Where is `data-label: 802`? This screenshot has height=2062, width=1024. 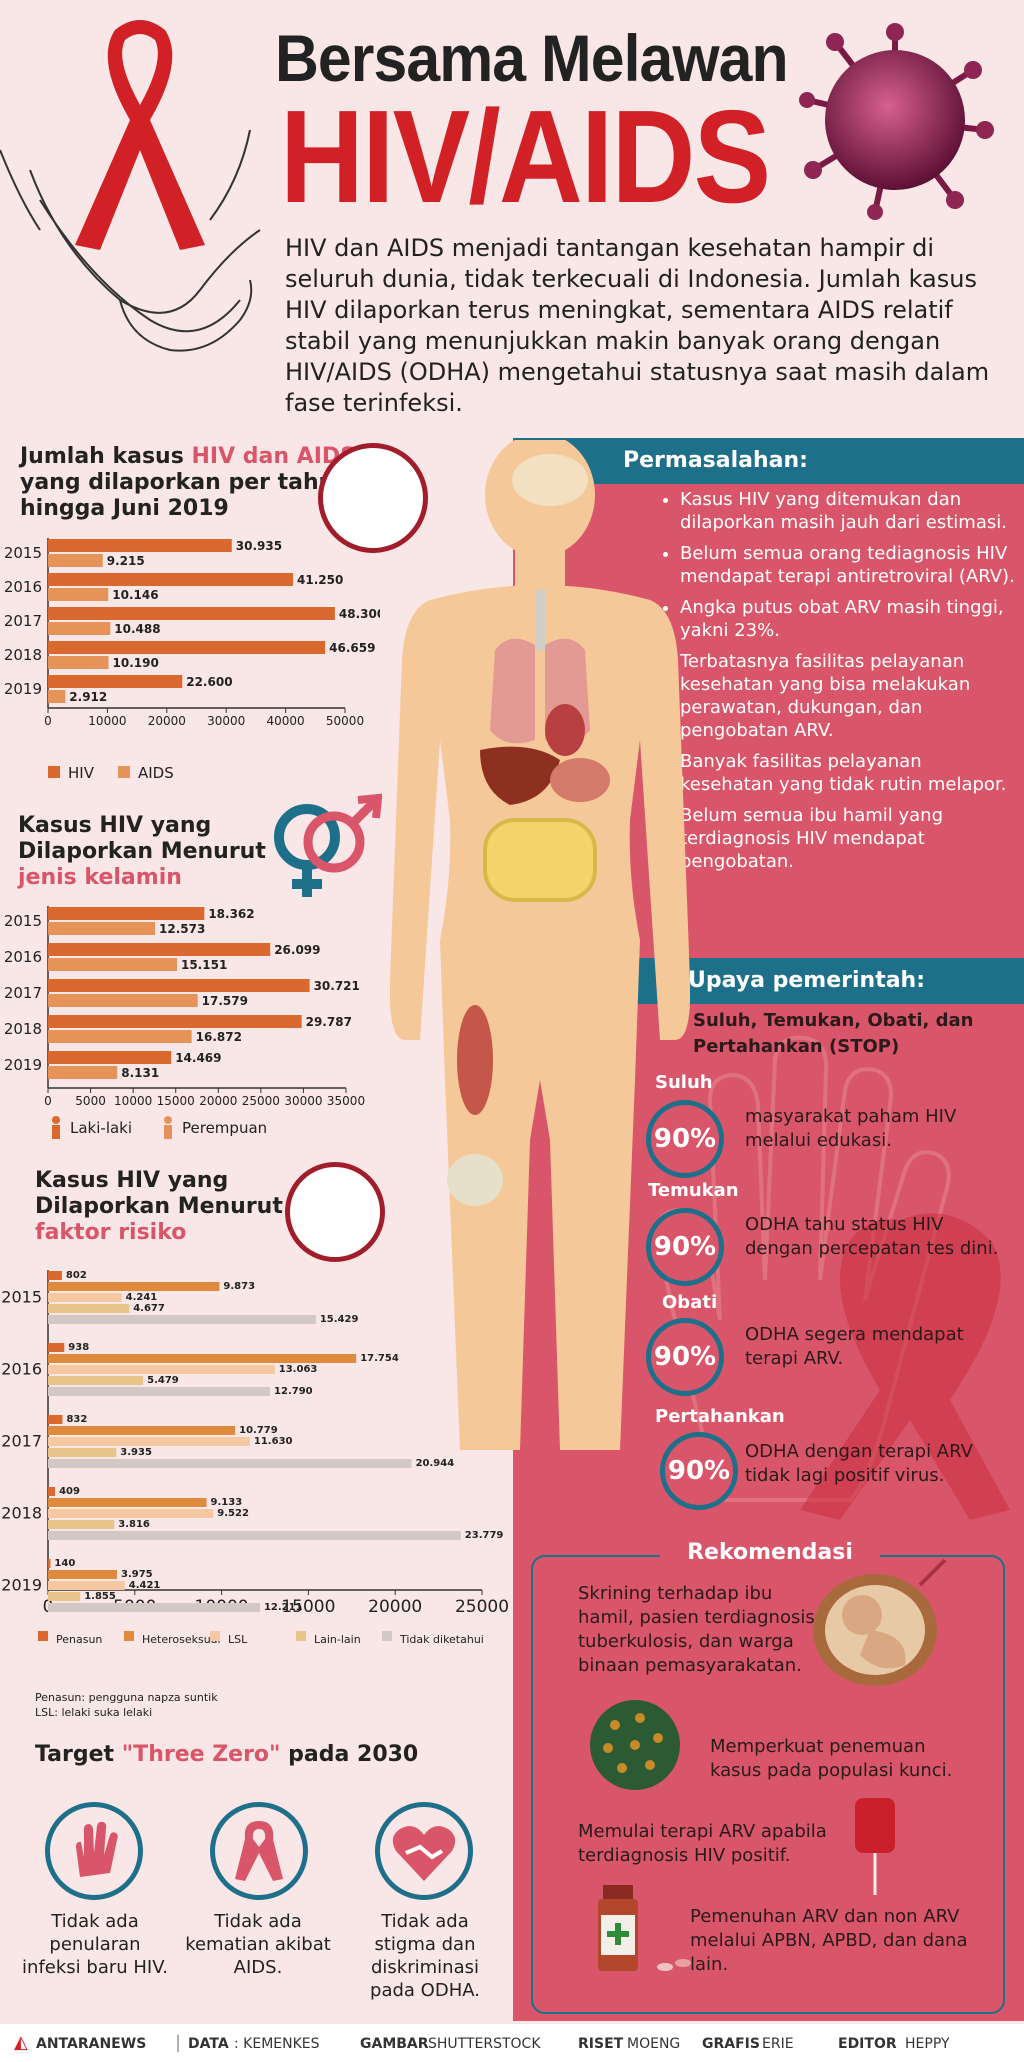
data-label: 802 is located at coordinates (76, 1275).